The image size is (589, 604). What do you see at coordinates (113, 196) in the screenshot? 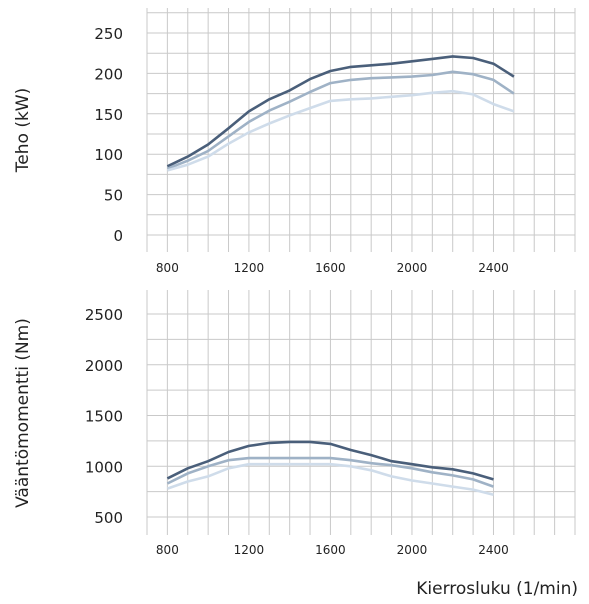
I see `y-tick-label: 50` at bounding box center [113, 196].